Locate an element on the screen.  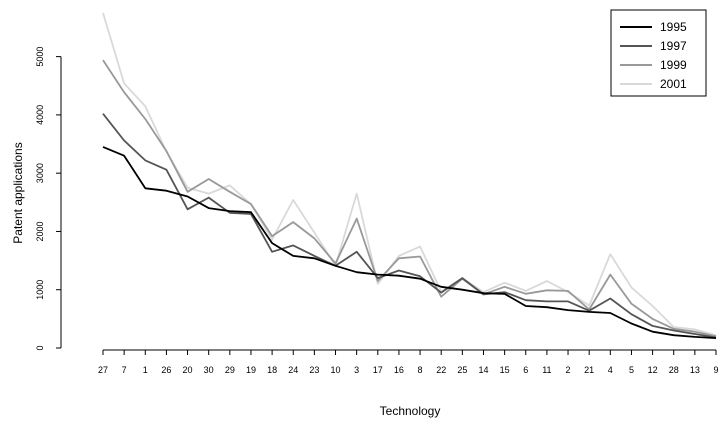
y-tick-label: 0 is located at coordinates (40, 347).